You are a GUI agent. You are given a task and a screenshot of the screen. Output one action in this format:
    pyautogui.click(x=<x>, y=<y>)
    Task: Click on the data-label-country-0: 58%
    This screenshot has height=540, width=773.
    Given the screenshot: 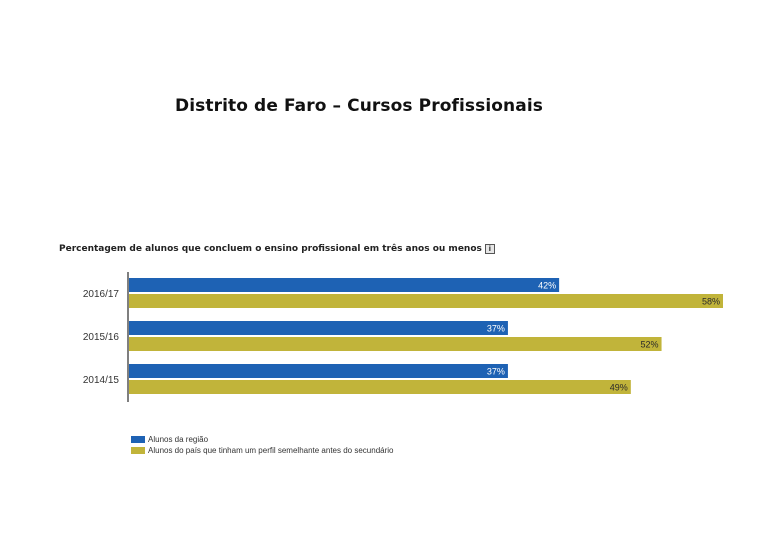 What is the action you would take?
    pyautogui.click(x=711, y=302)
    